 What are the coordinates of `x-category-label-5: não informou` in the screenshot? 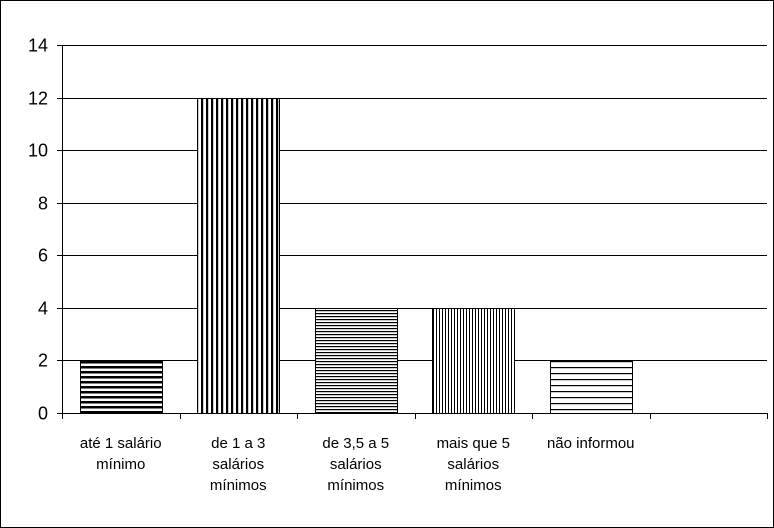 It's located at (591, 443).